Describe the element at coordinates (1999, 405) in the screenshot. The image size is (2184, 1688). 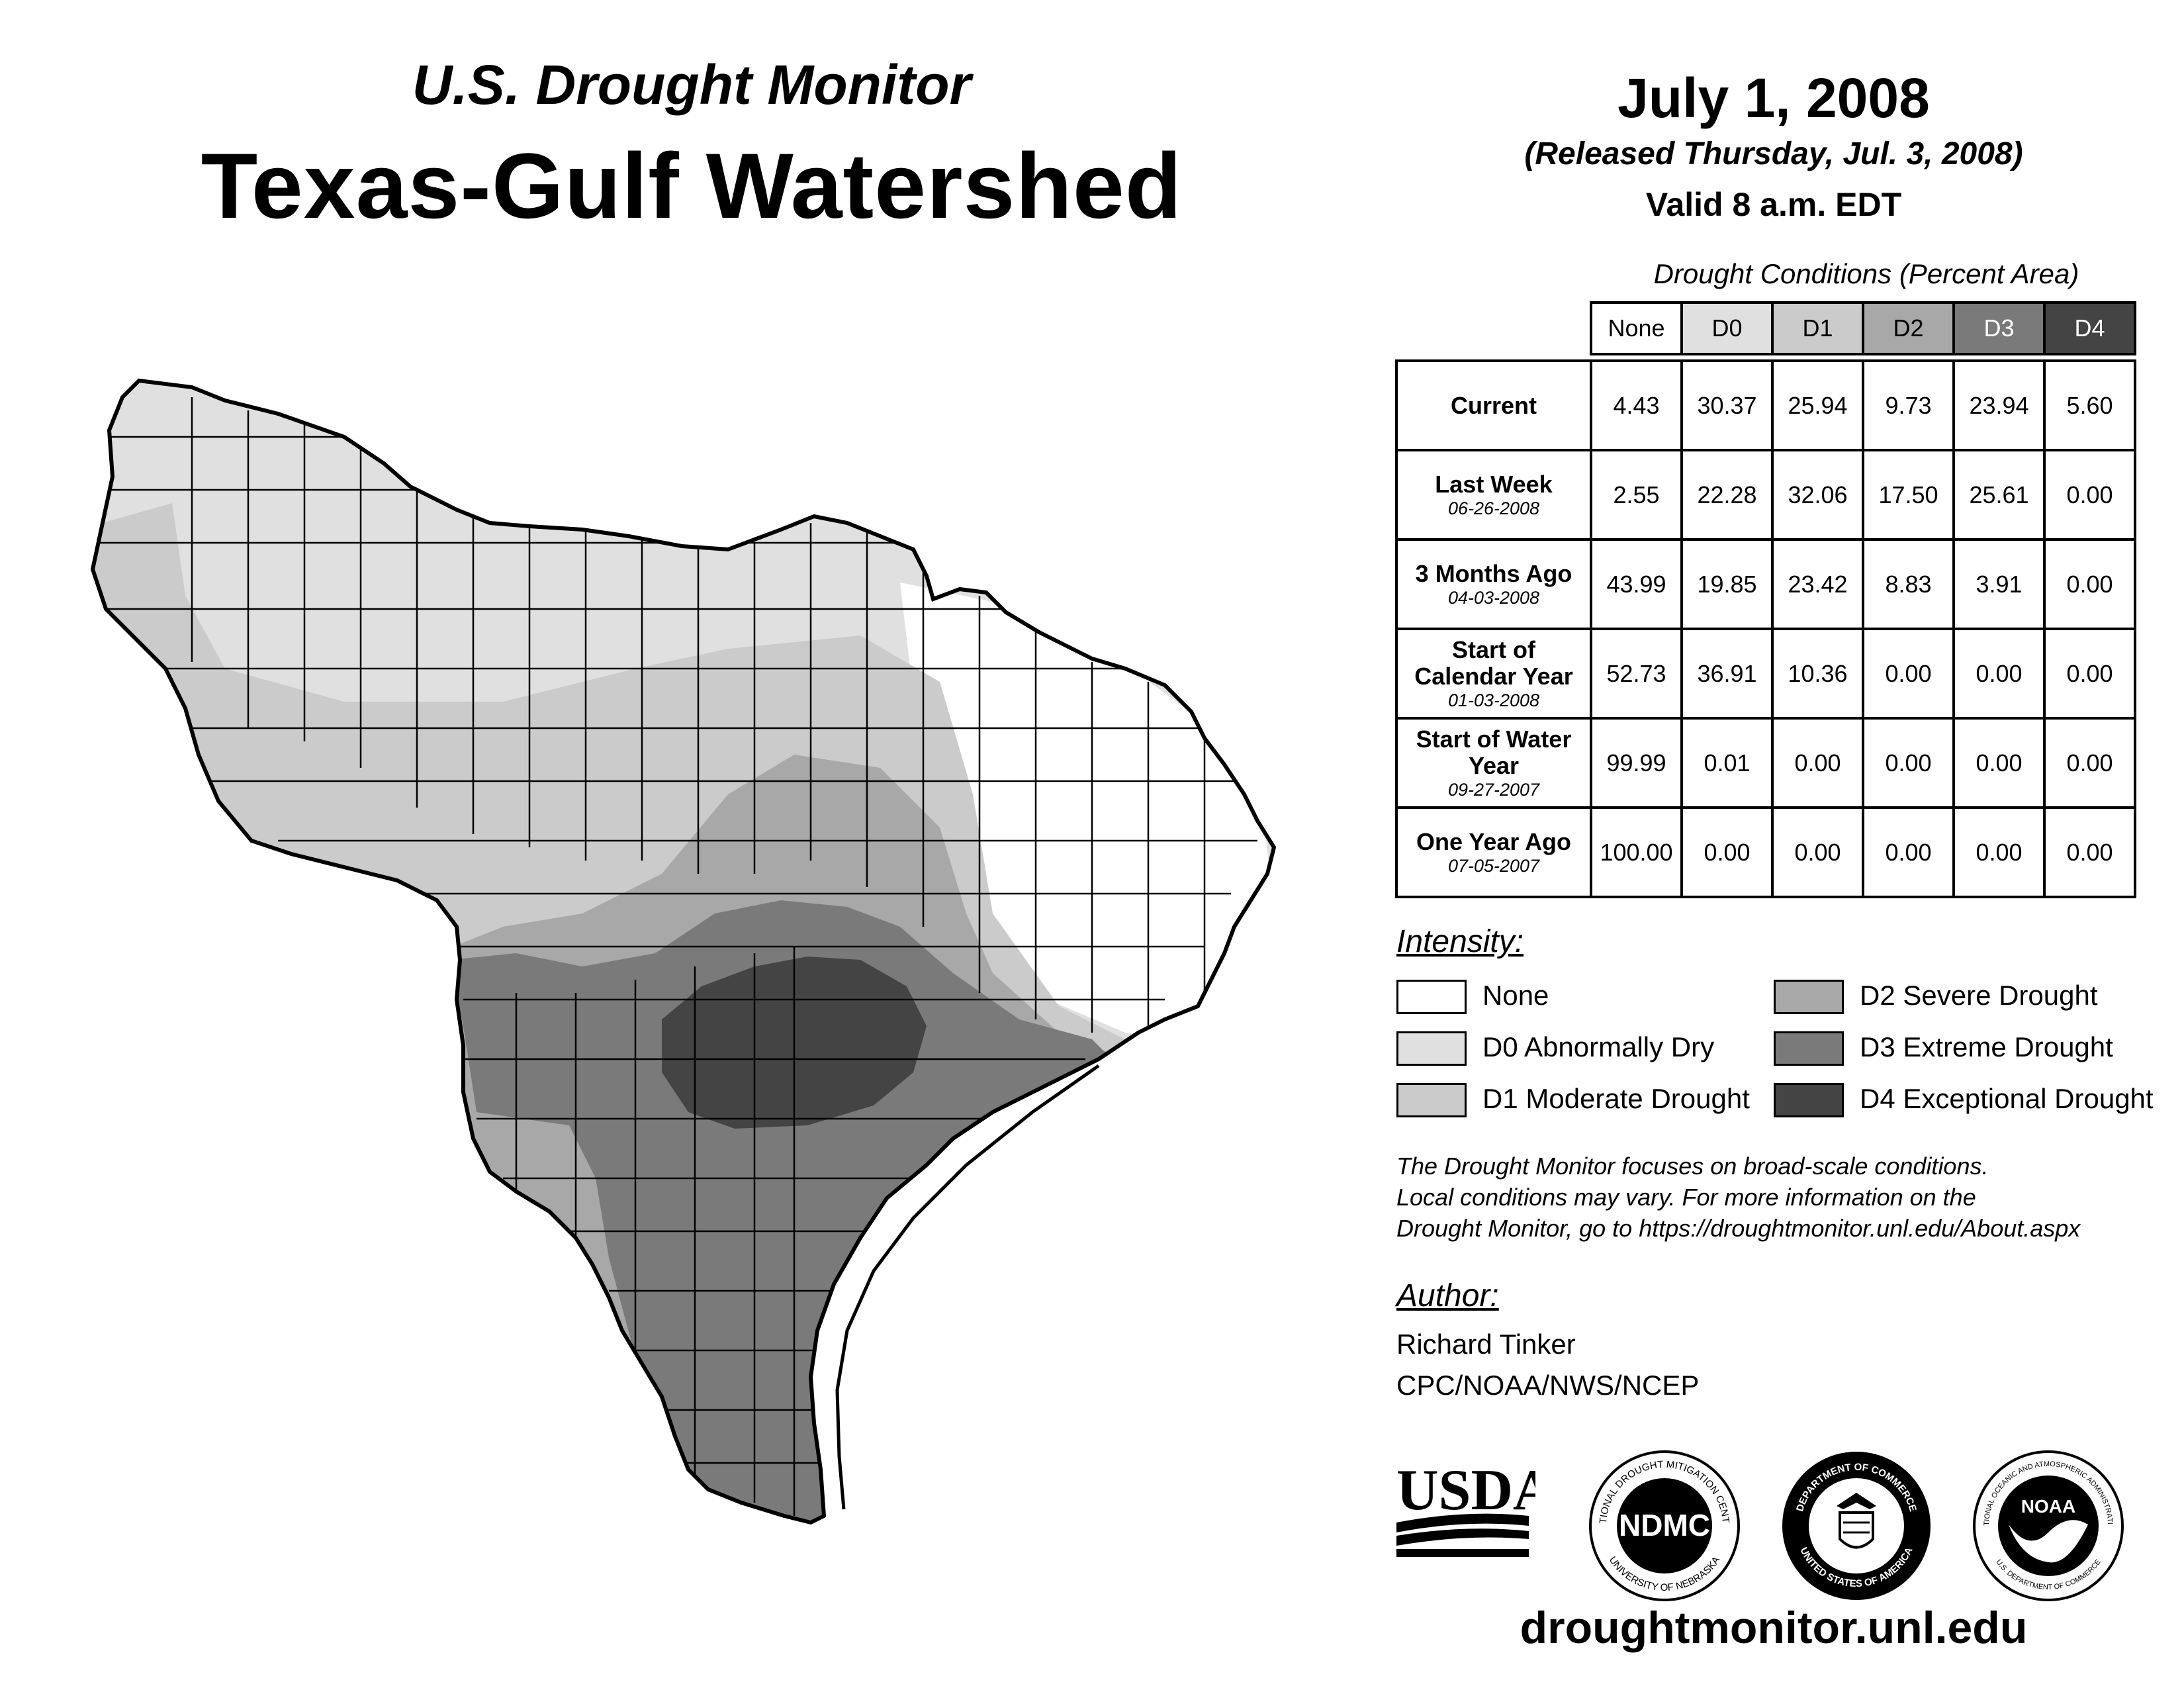
I see `table-cell: 23.94` at that location.